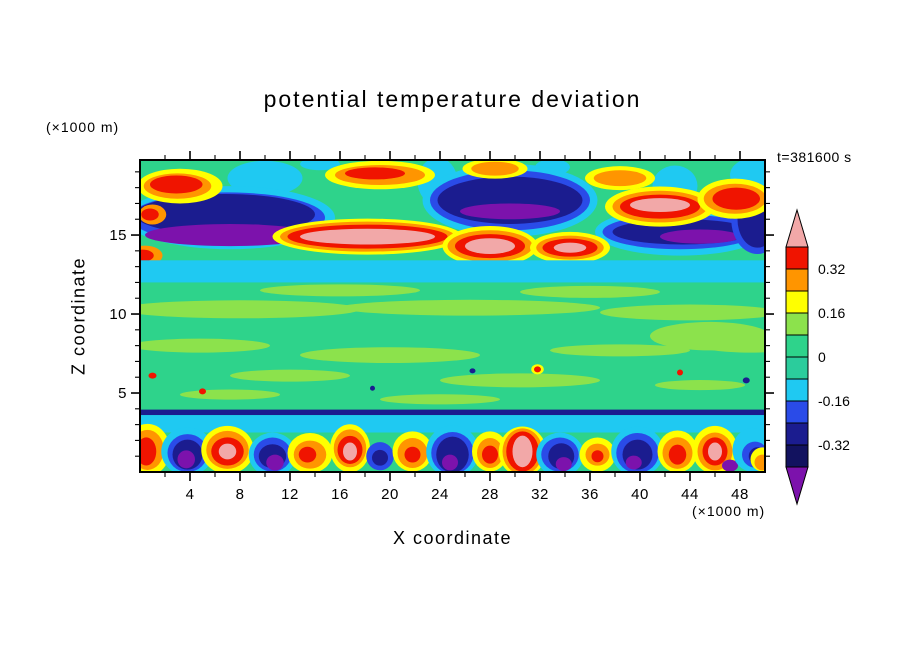 This screenshot has height=654, width=904. Describe the element at coordinates (831, 269) in the screenshot. I see `colorbar-tick-label: 0.32` at that location.